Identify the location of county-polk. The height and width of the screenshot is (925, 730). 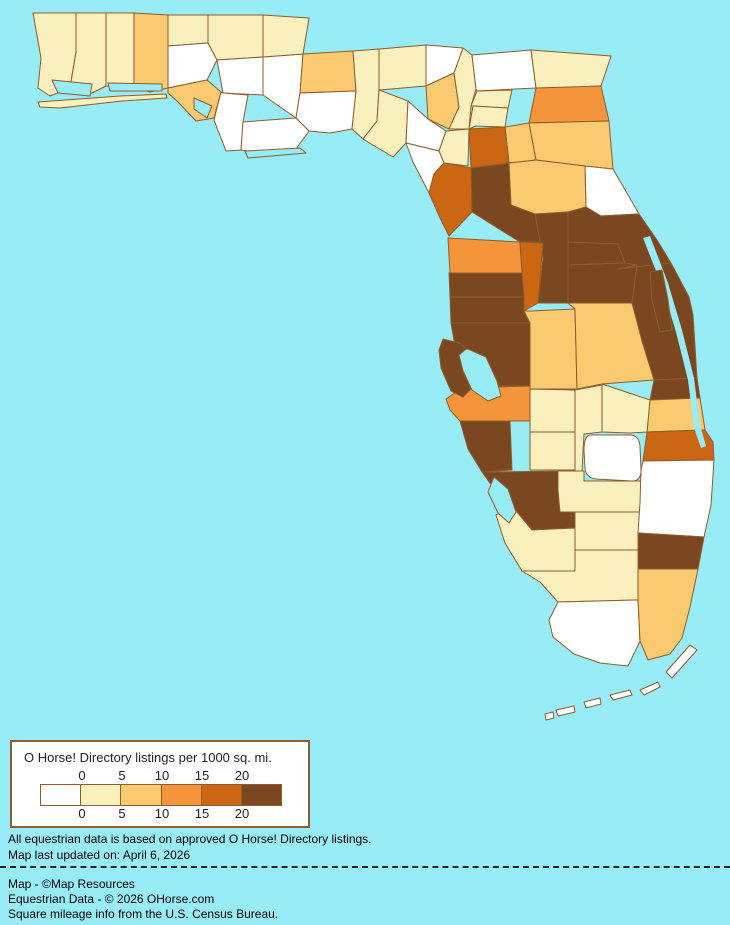
(550, 349).